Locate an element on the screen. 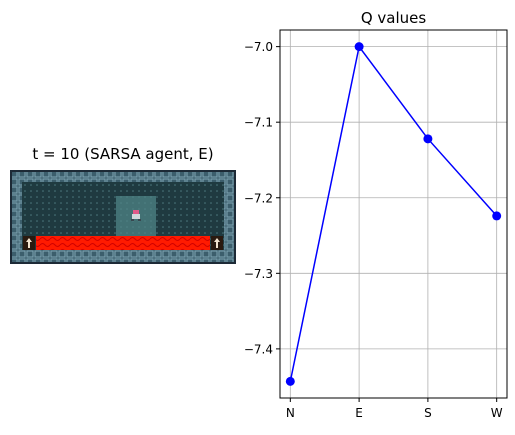 This screenshot has width=515, height=435. x-tick-label: W is located at coordinates (497, 413).